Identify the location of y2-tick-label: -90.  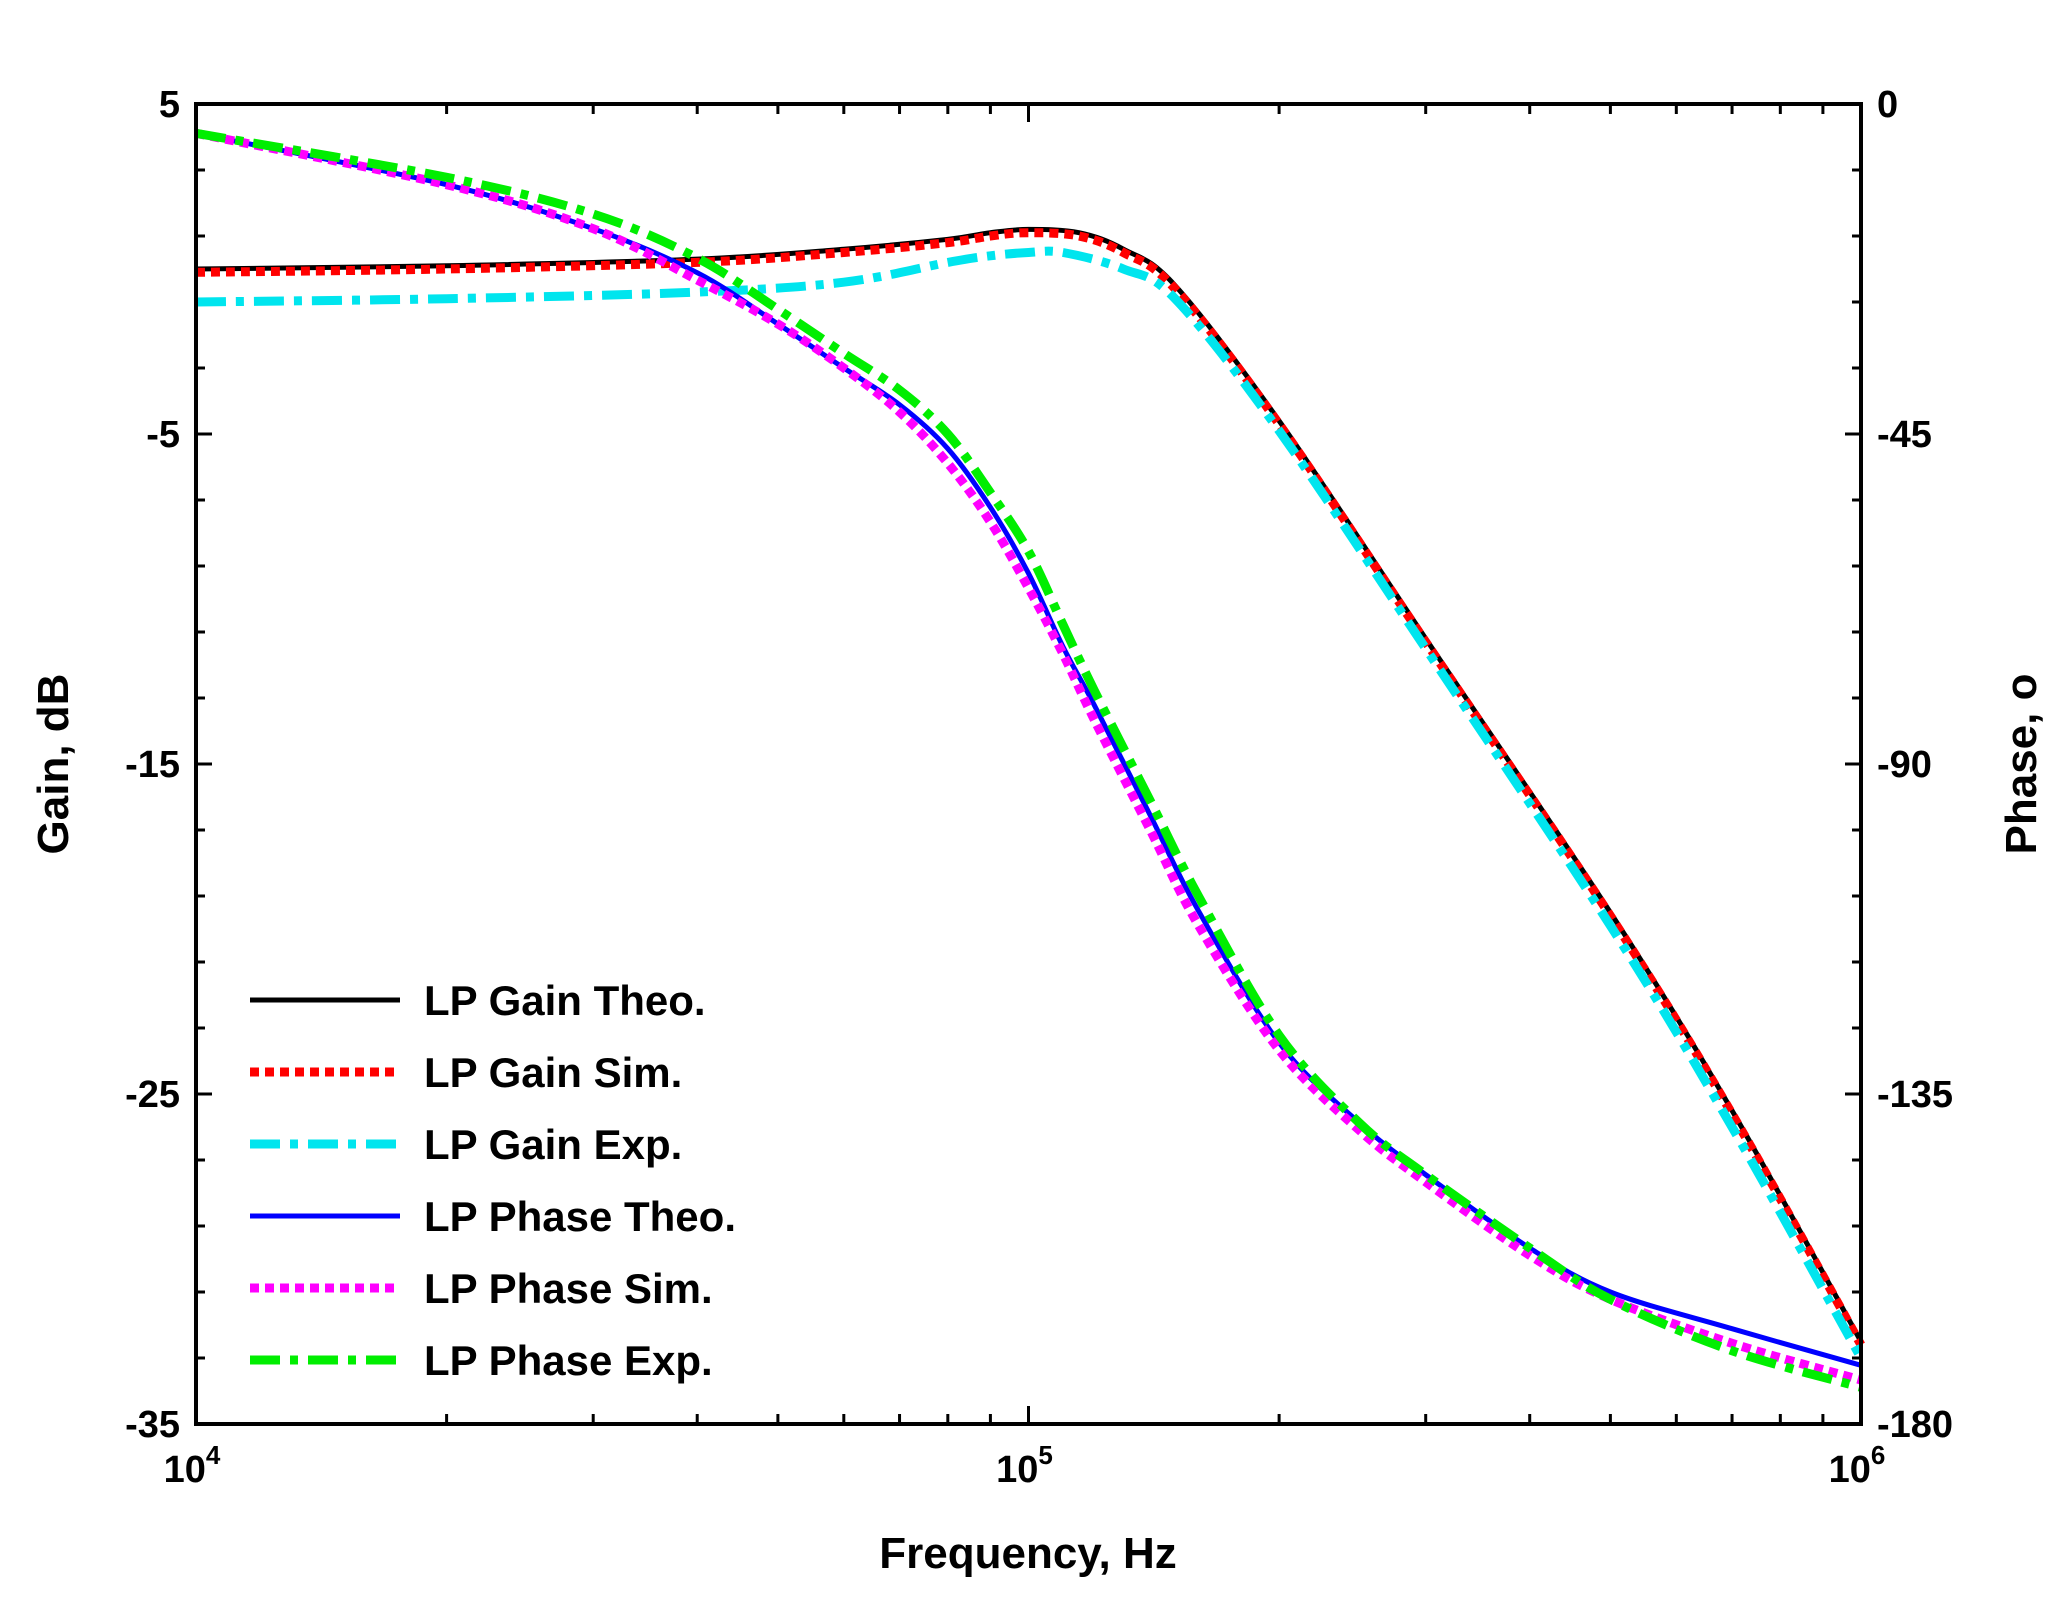
(1904, 765).